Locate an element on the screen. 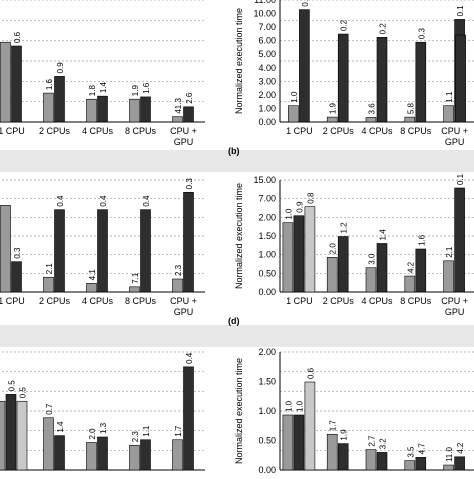  data-label: 5.8 is located at coordinates (410, 108).